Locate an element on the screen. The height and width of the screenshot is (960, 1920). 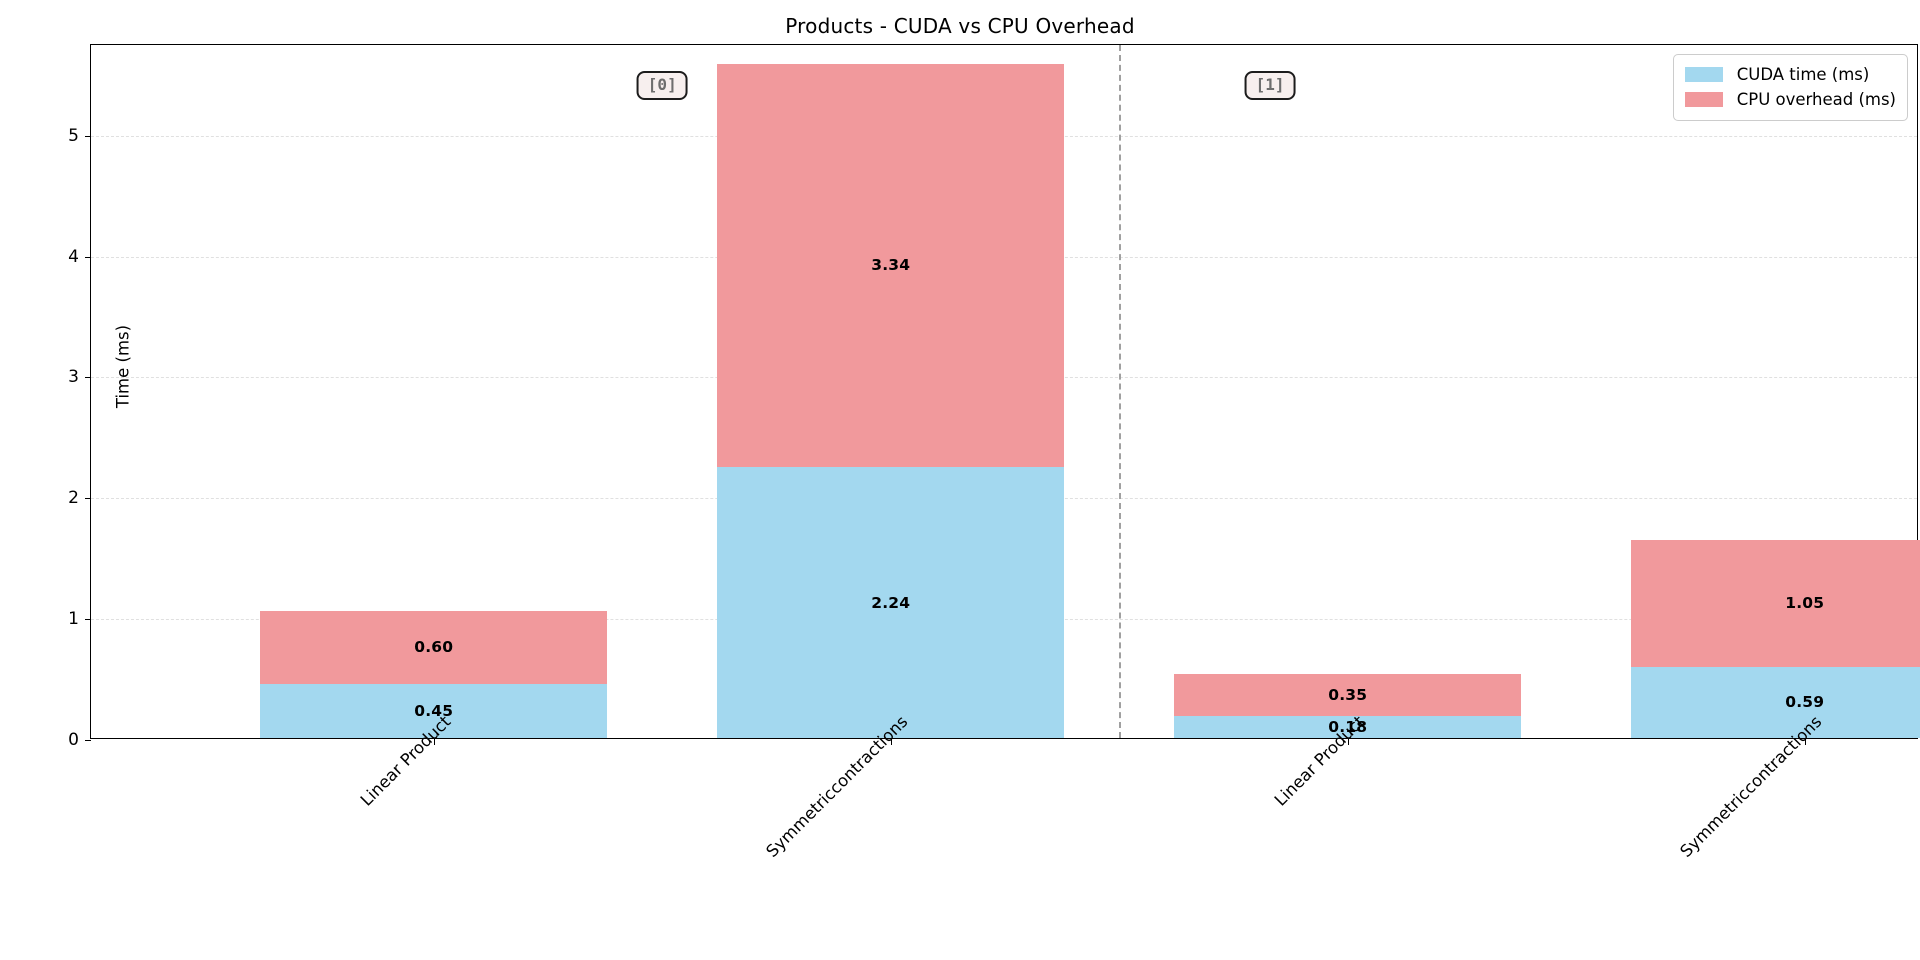
bar-value-label: 0.18 is located at coordinates (1348, 727).